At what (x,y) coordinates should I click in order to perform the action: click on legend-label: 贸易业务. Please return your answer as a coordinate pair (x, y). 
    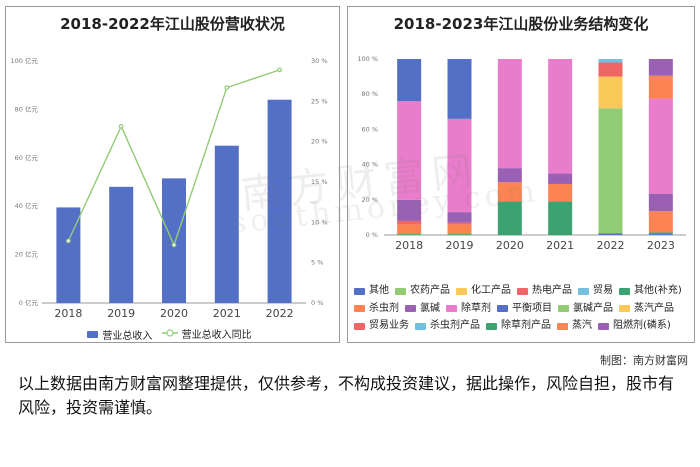
    Looking at the image, I should click on (389, 325).